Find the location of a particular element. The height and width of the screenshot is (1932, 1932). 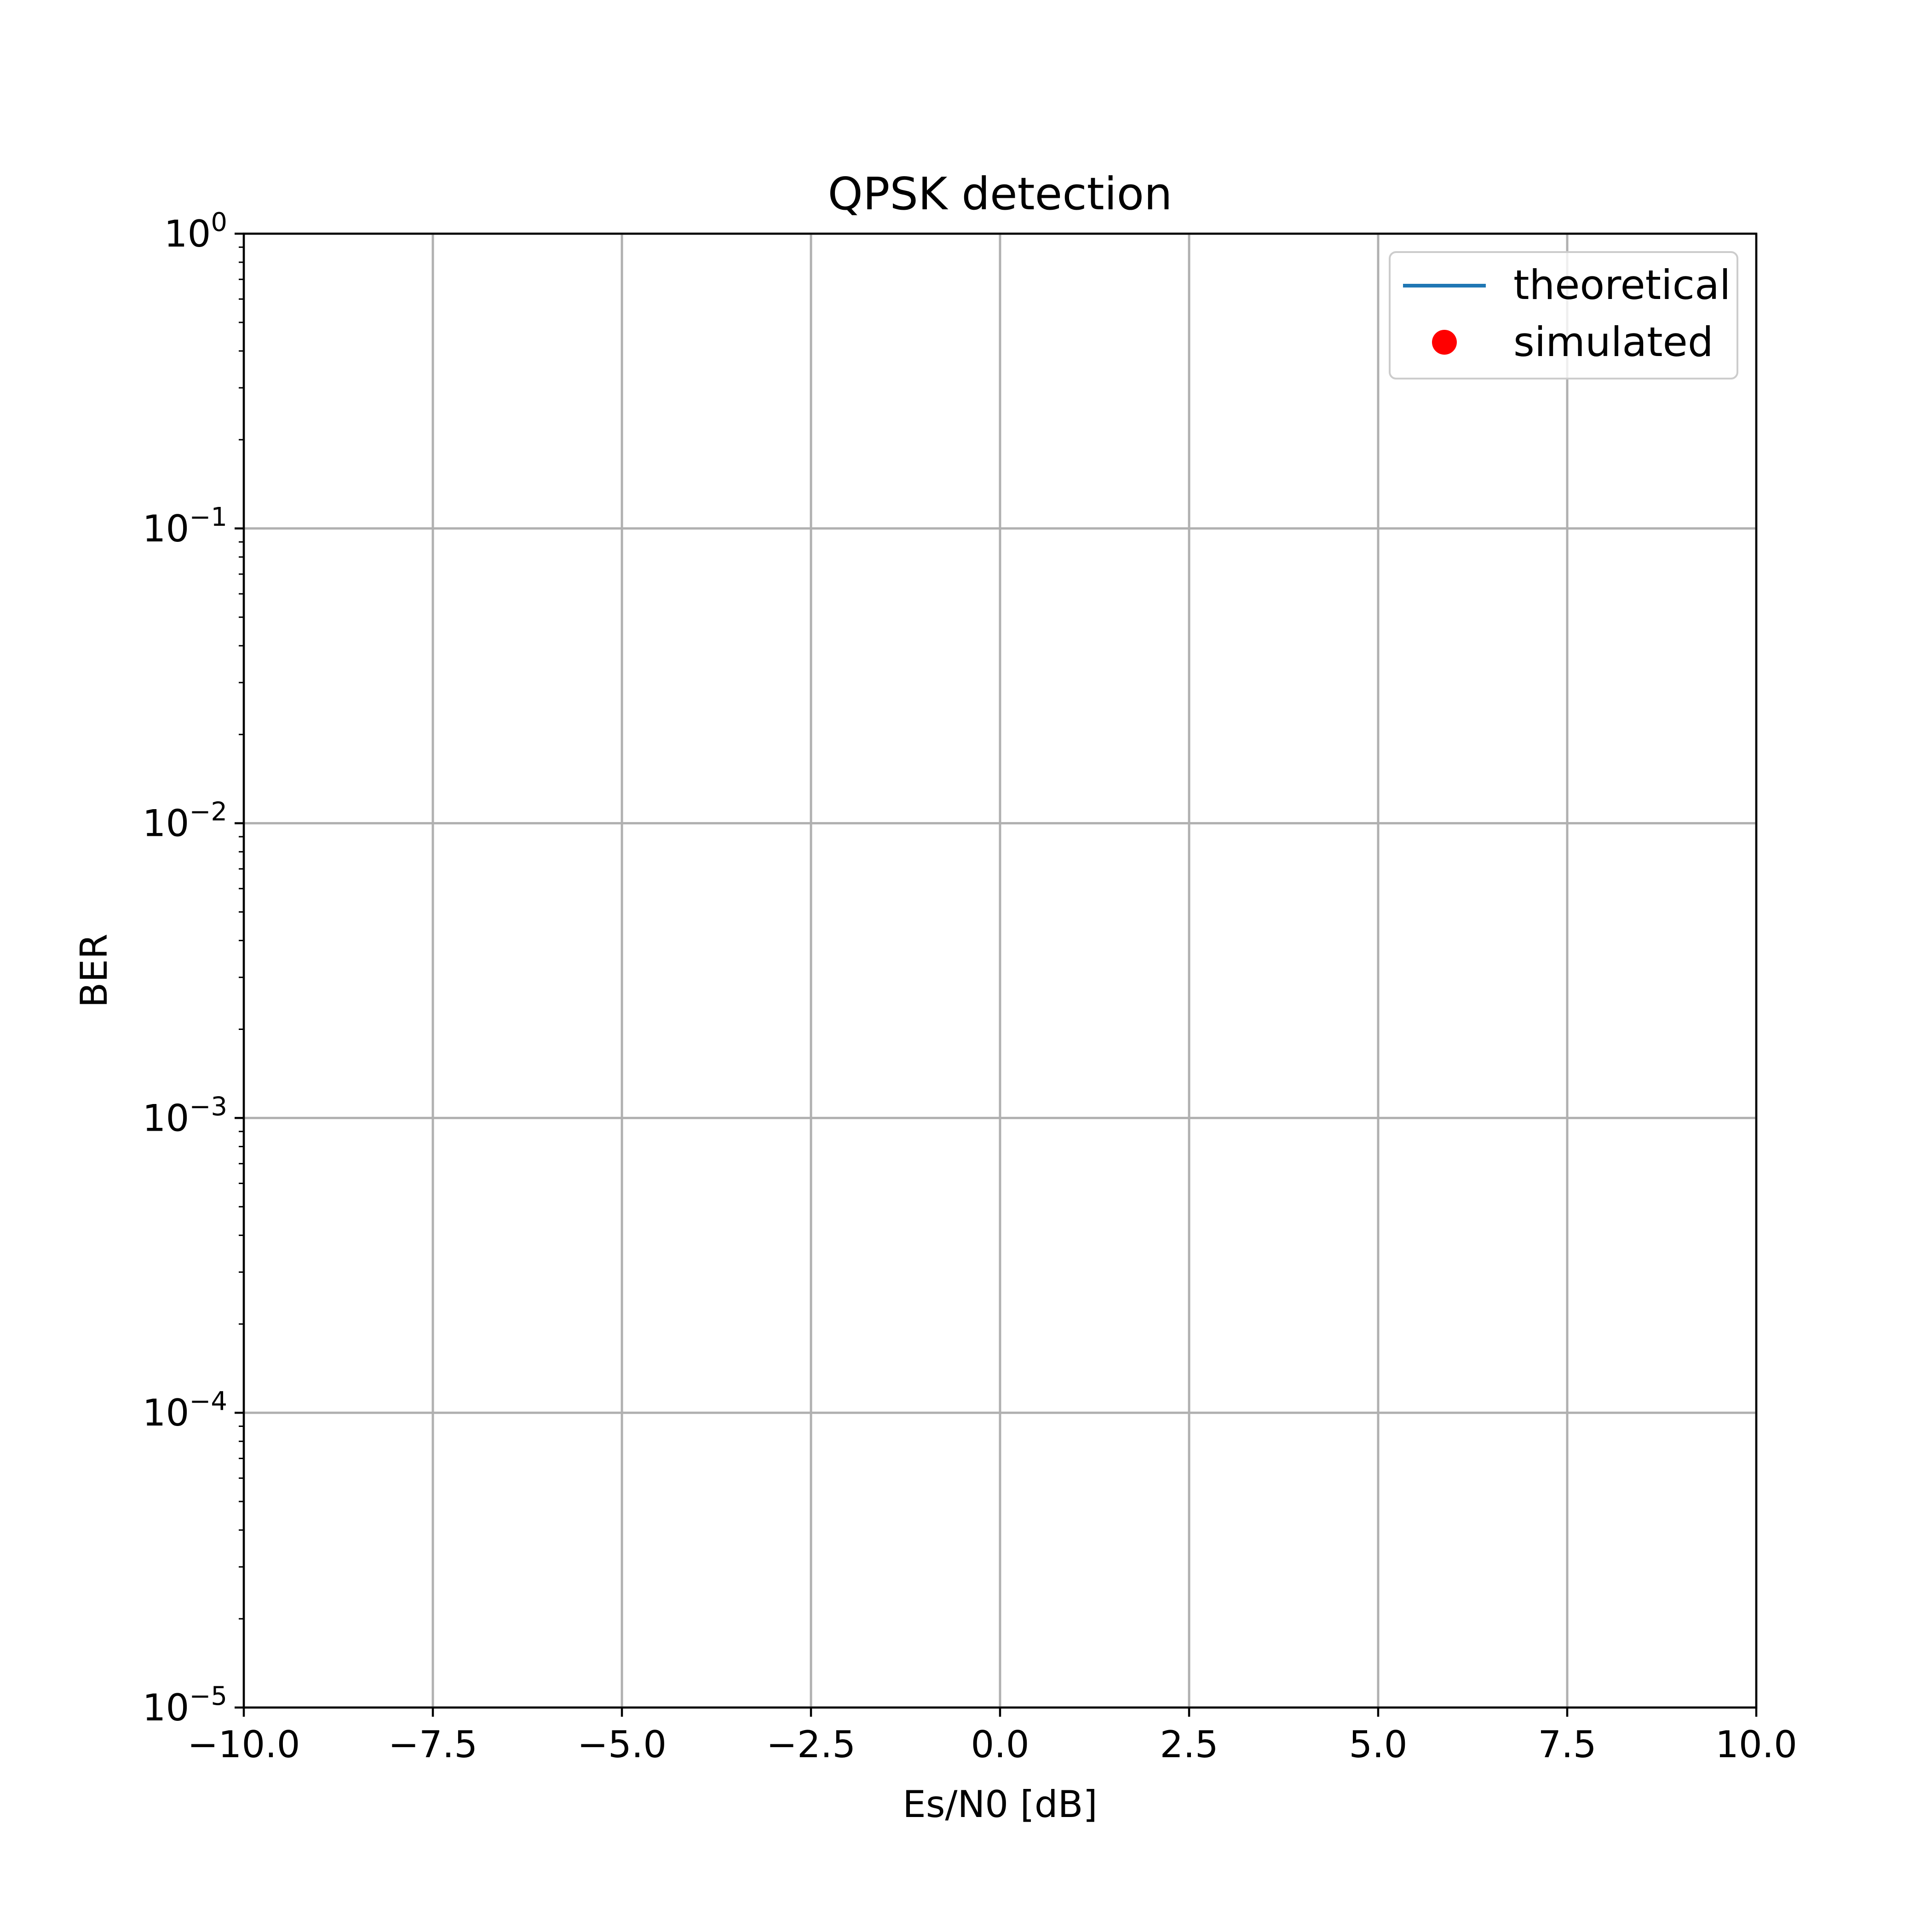

x-tick-labels: −10.0 −7.5 −5.0 −2.5 0.0 2.5 5.0 7.5 10.0 is located at coordinates (992, 1744).